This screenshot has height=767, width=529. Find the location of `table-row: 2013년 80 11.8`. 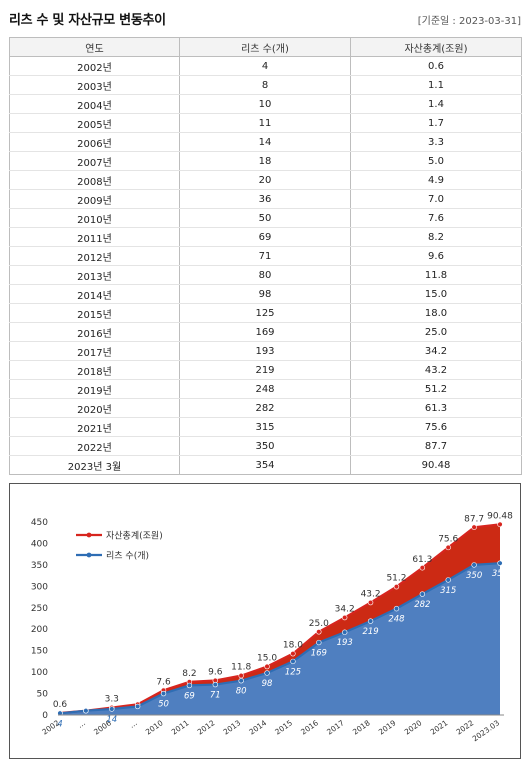

table-row: 2013년 80 11.8 is located at coordinates (265, 275).